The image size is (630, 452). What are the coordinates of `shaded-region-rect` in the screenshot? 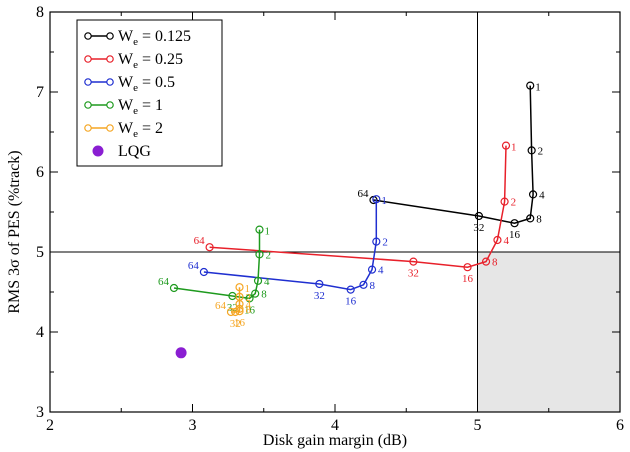 It's located at (548, 332).